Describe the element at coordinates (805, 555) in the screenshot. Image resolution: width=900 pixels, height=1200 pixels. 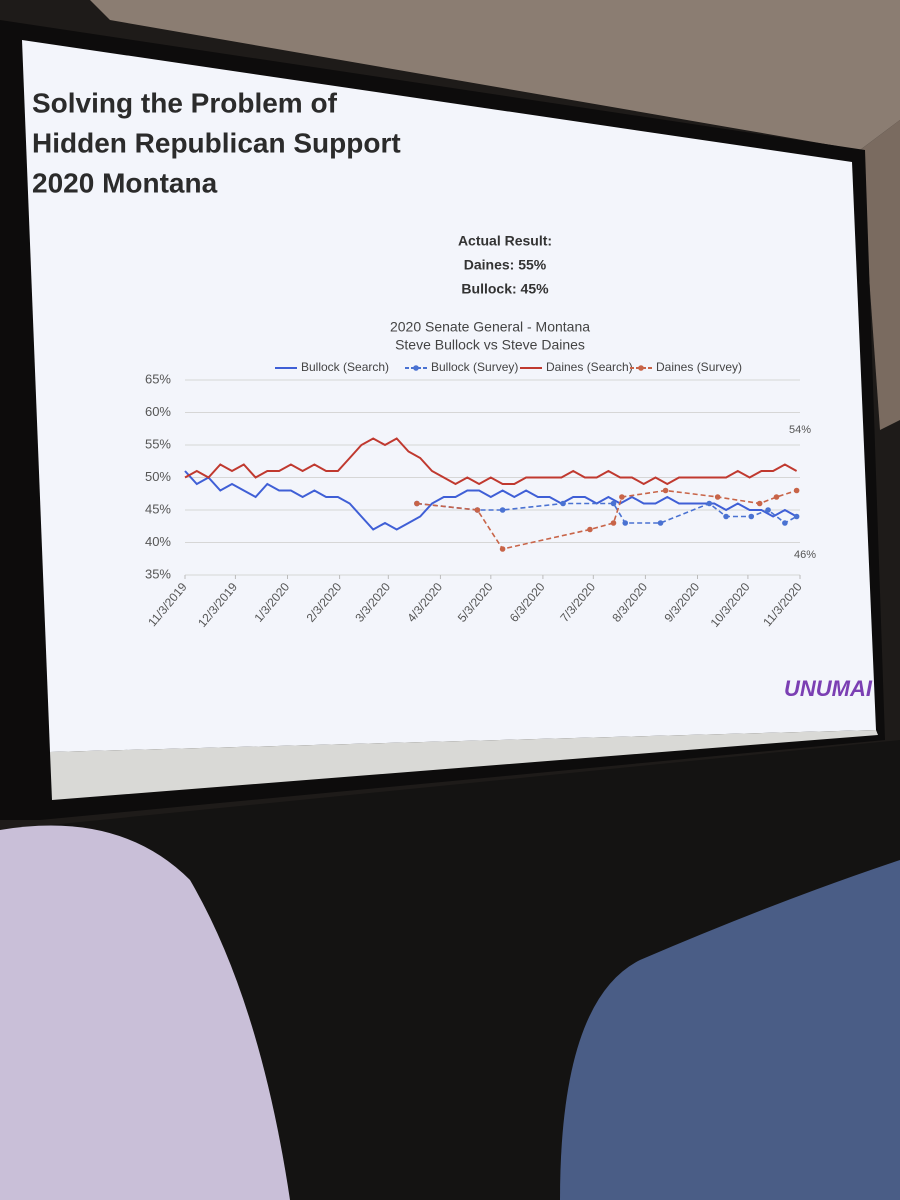
I see `annotation: 46%` at that location.